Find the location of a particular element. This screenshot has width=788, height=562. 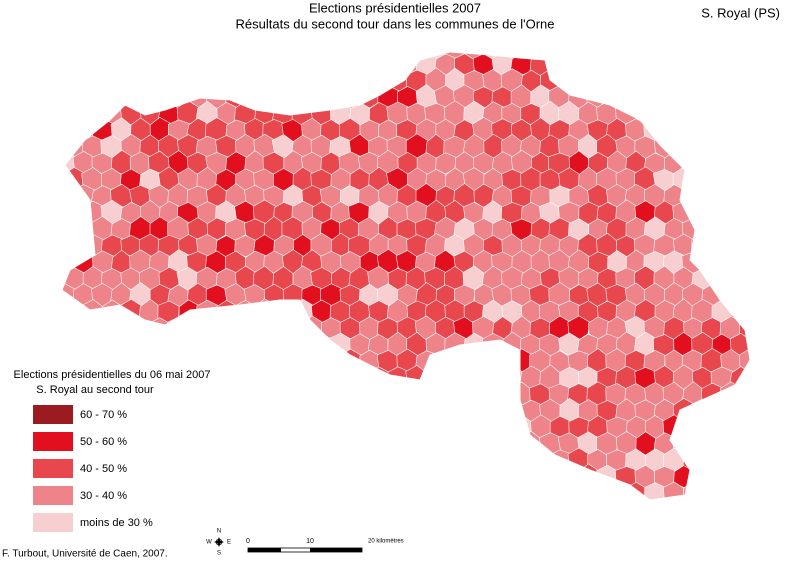

compass-s: S is located at coordinates (219, 554).